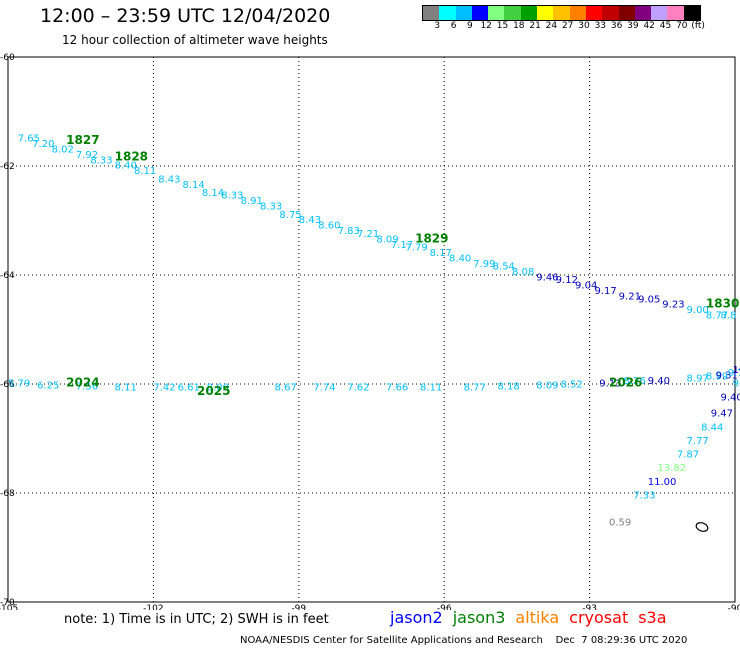 The height and width of the screenshot is (650, 740). What do you see at coordinates (437, 26) in the screenshot?
I see `colorbar-label: 3` at bounding box center [437, 26].